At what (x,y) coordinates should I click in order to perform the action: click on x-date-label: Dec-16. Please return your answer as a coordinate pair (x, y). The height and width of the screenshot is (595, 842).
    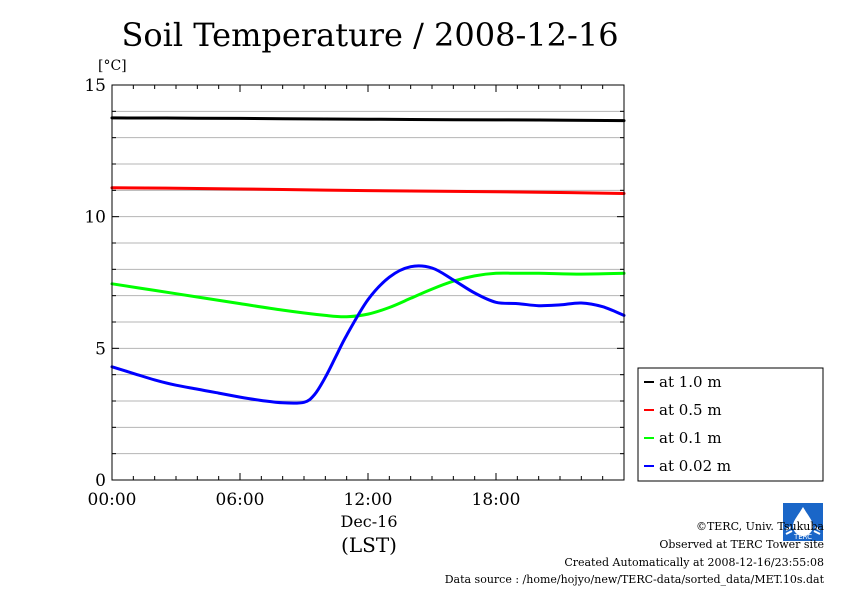
    Looking at the image, I should click on (368, 521).